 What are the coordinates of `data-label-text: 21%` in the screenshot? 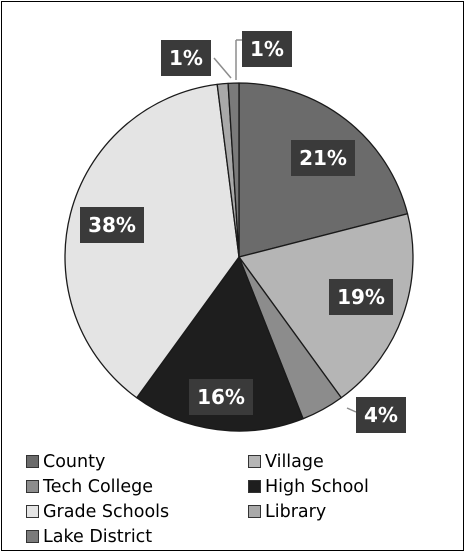 It's located at (323, 158).